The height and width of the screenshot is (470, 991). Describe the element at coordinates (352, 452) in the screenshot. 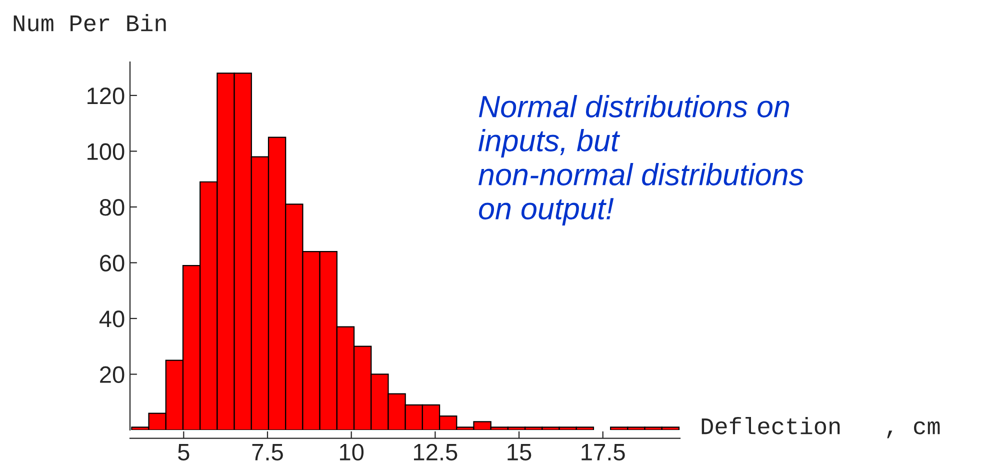

I see `x-tick-label: 10` at that location.